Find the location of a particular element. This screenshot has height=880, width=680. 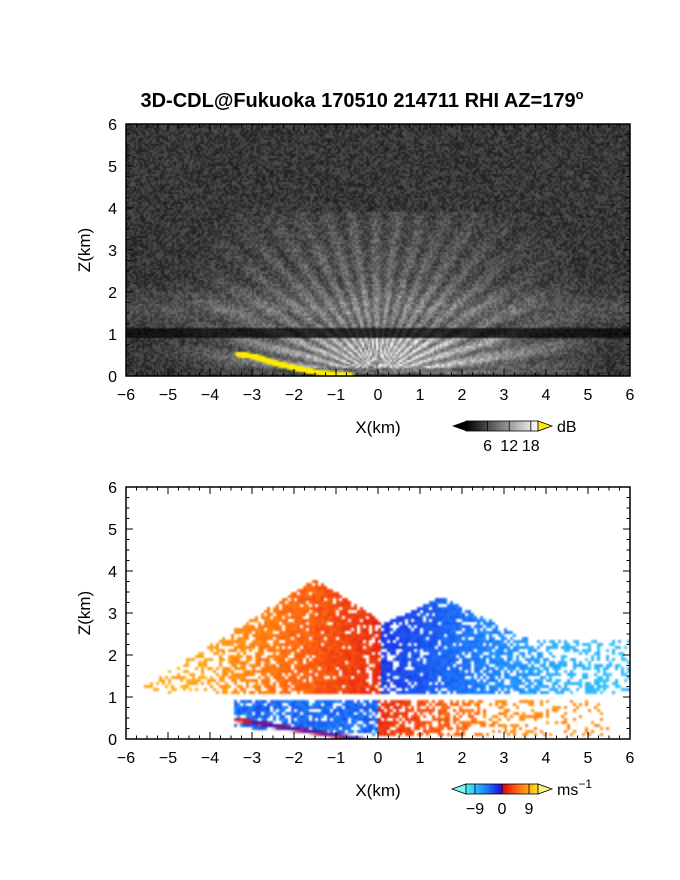

colorbar-tick-label: −9 is located at coordinates (475, 809).